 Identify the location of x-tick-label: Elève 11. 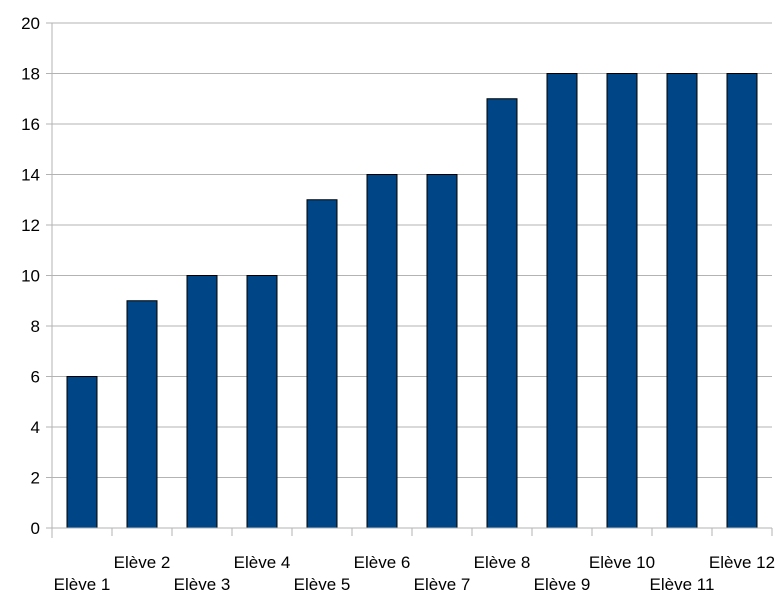
(682, 584).